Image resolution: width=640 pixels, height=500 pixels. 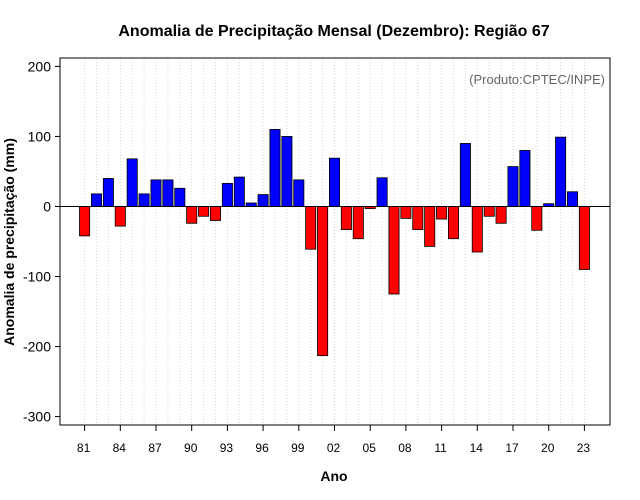 I want to click on y-tick-label: -300, so click(x=37, y=417).